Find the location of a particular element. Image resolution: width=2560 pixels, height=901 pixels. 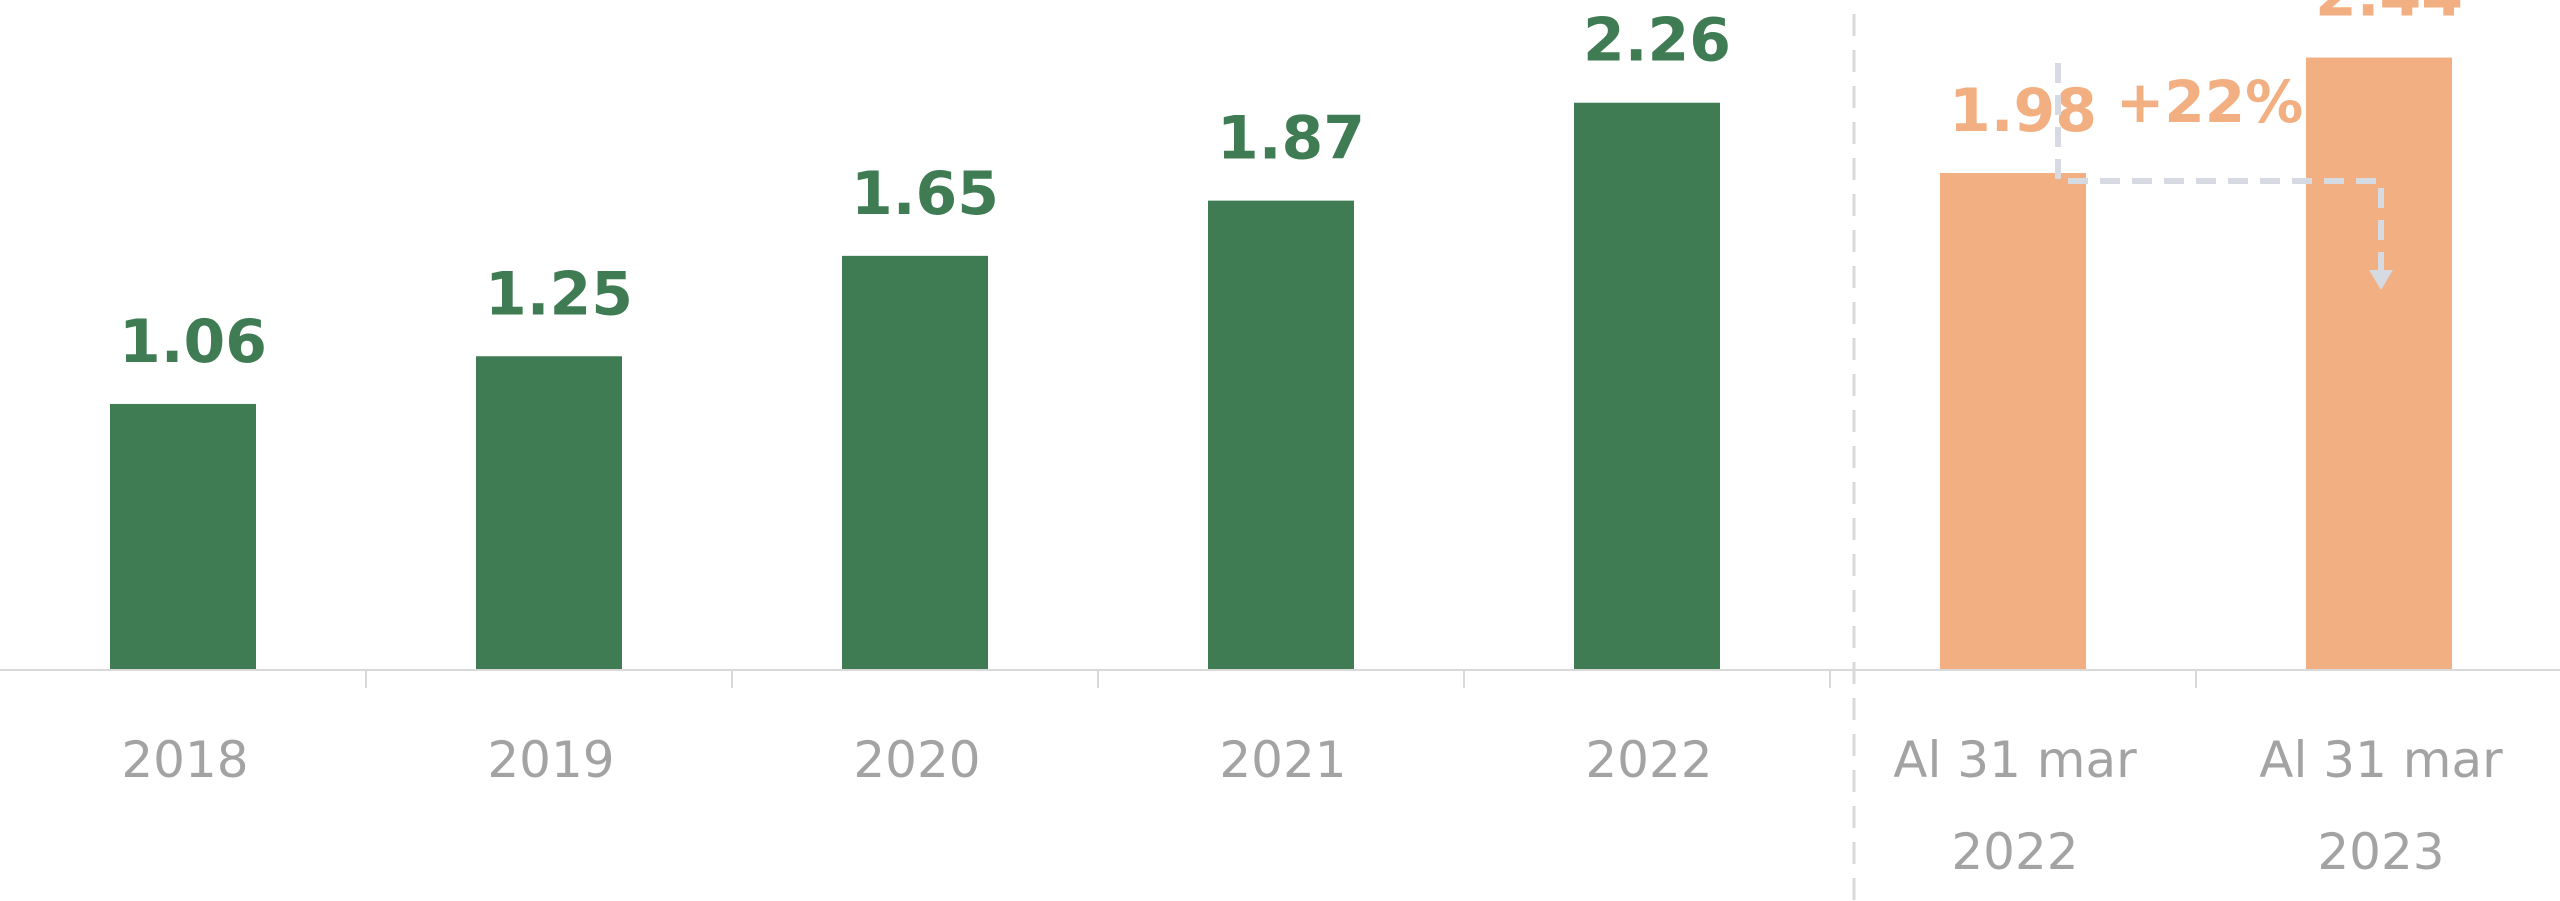

growth-arrow-head-icon is located at coordinates (2381, 280).